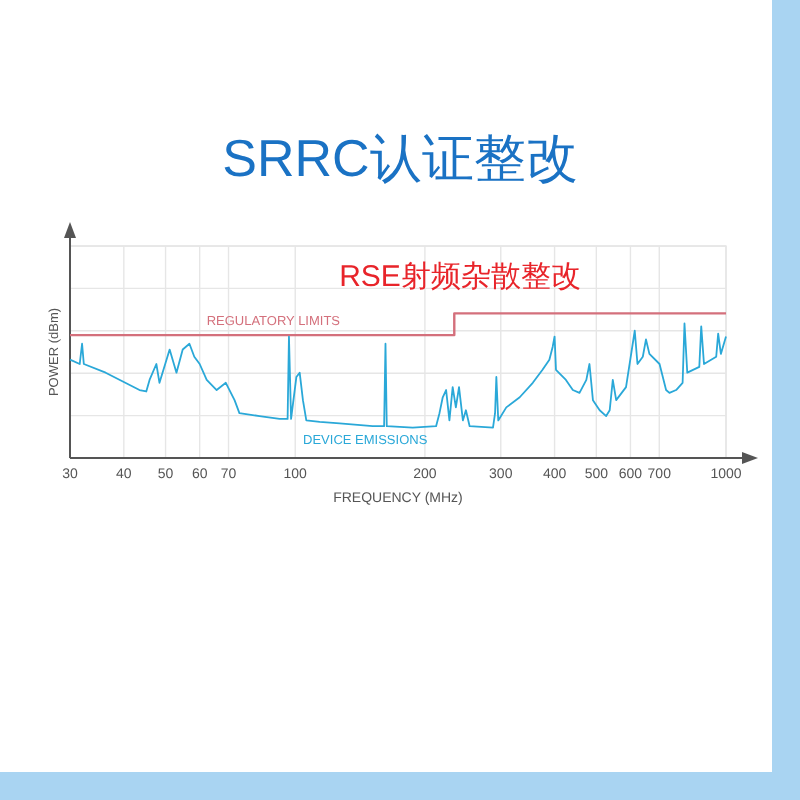 This screenshot has width=800, height=800. I want to click on text: RSE射频杂散整改, so click(460, 277).